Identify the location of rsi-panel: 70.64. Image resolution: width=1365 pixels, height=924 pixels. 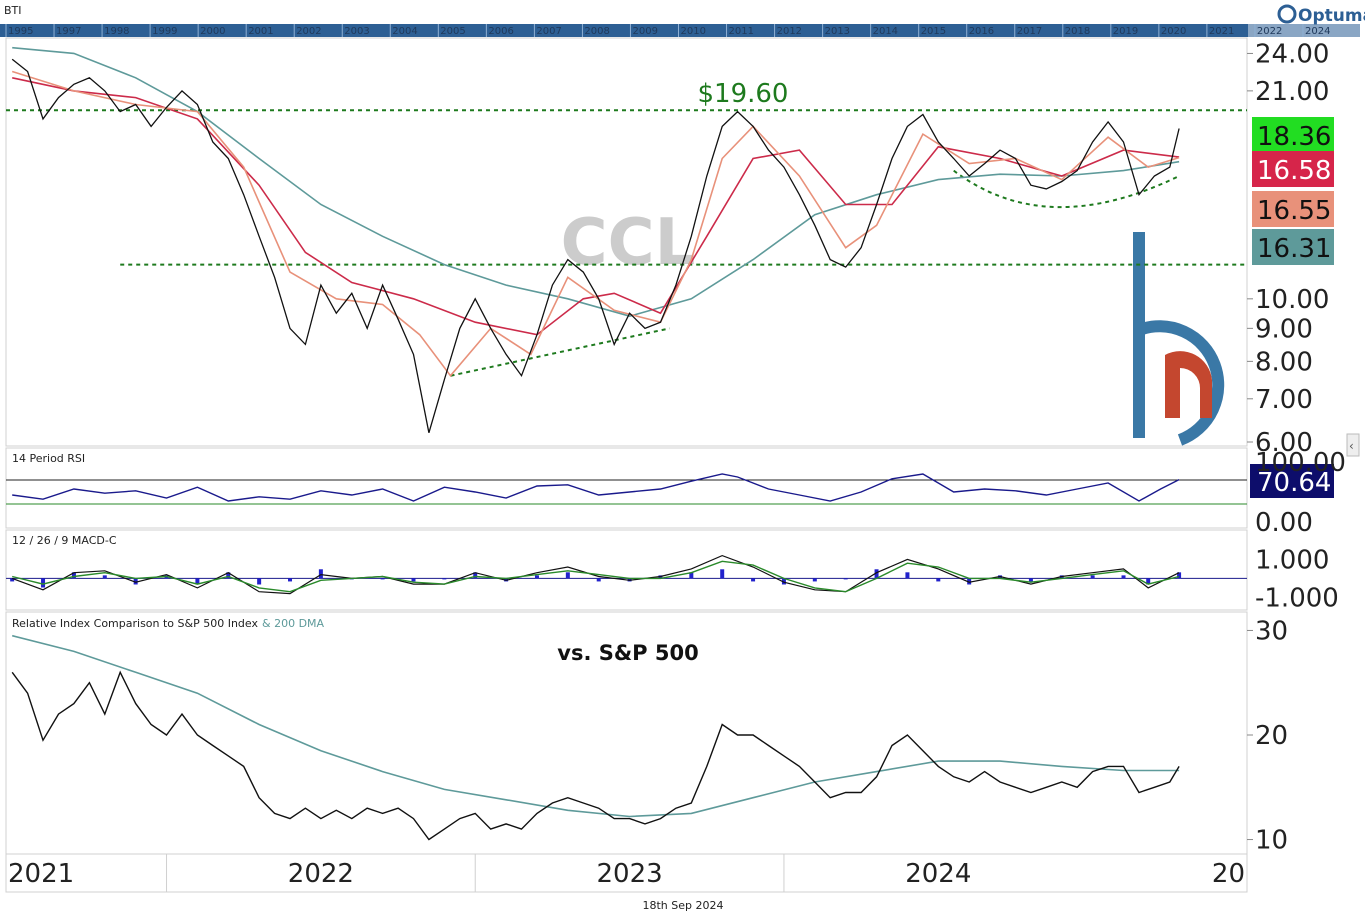
(670, 484).